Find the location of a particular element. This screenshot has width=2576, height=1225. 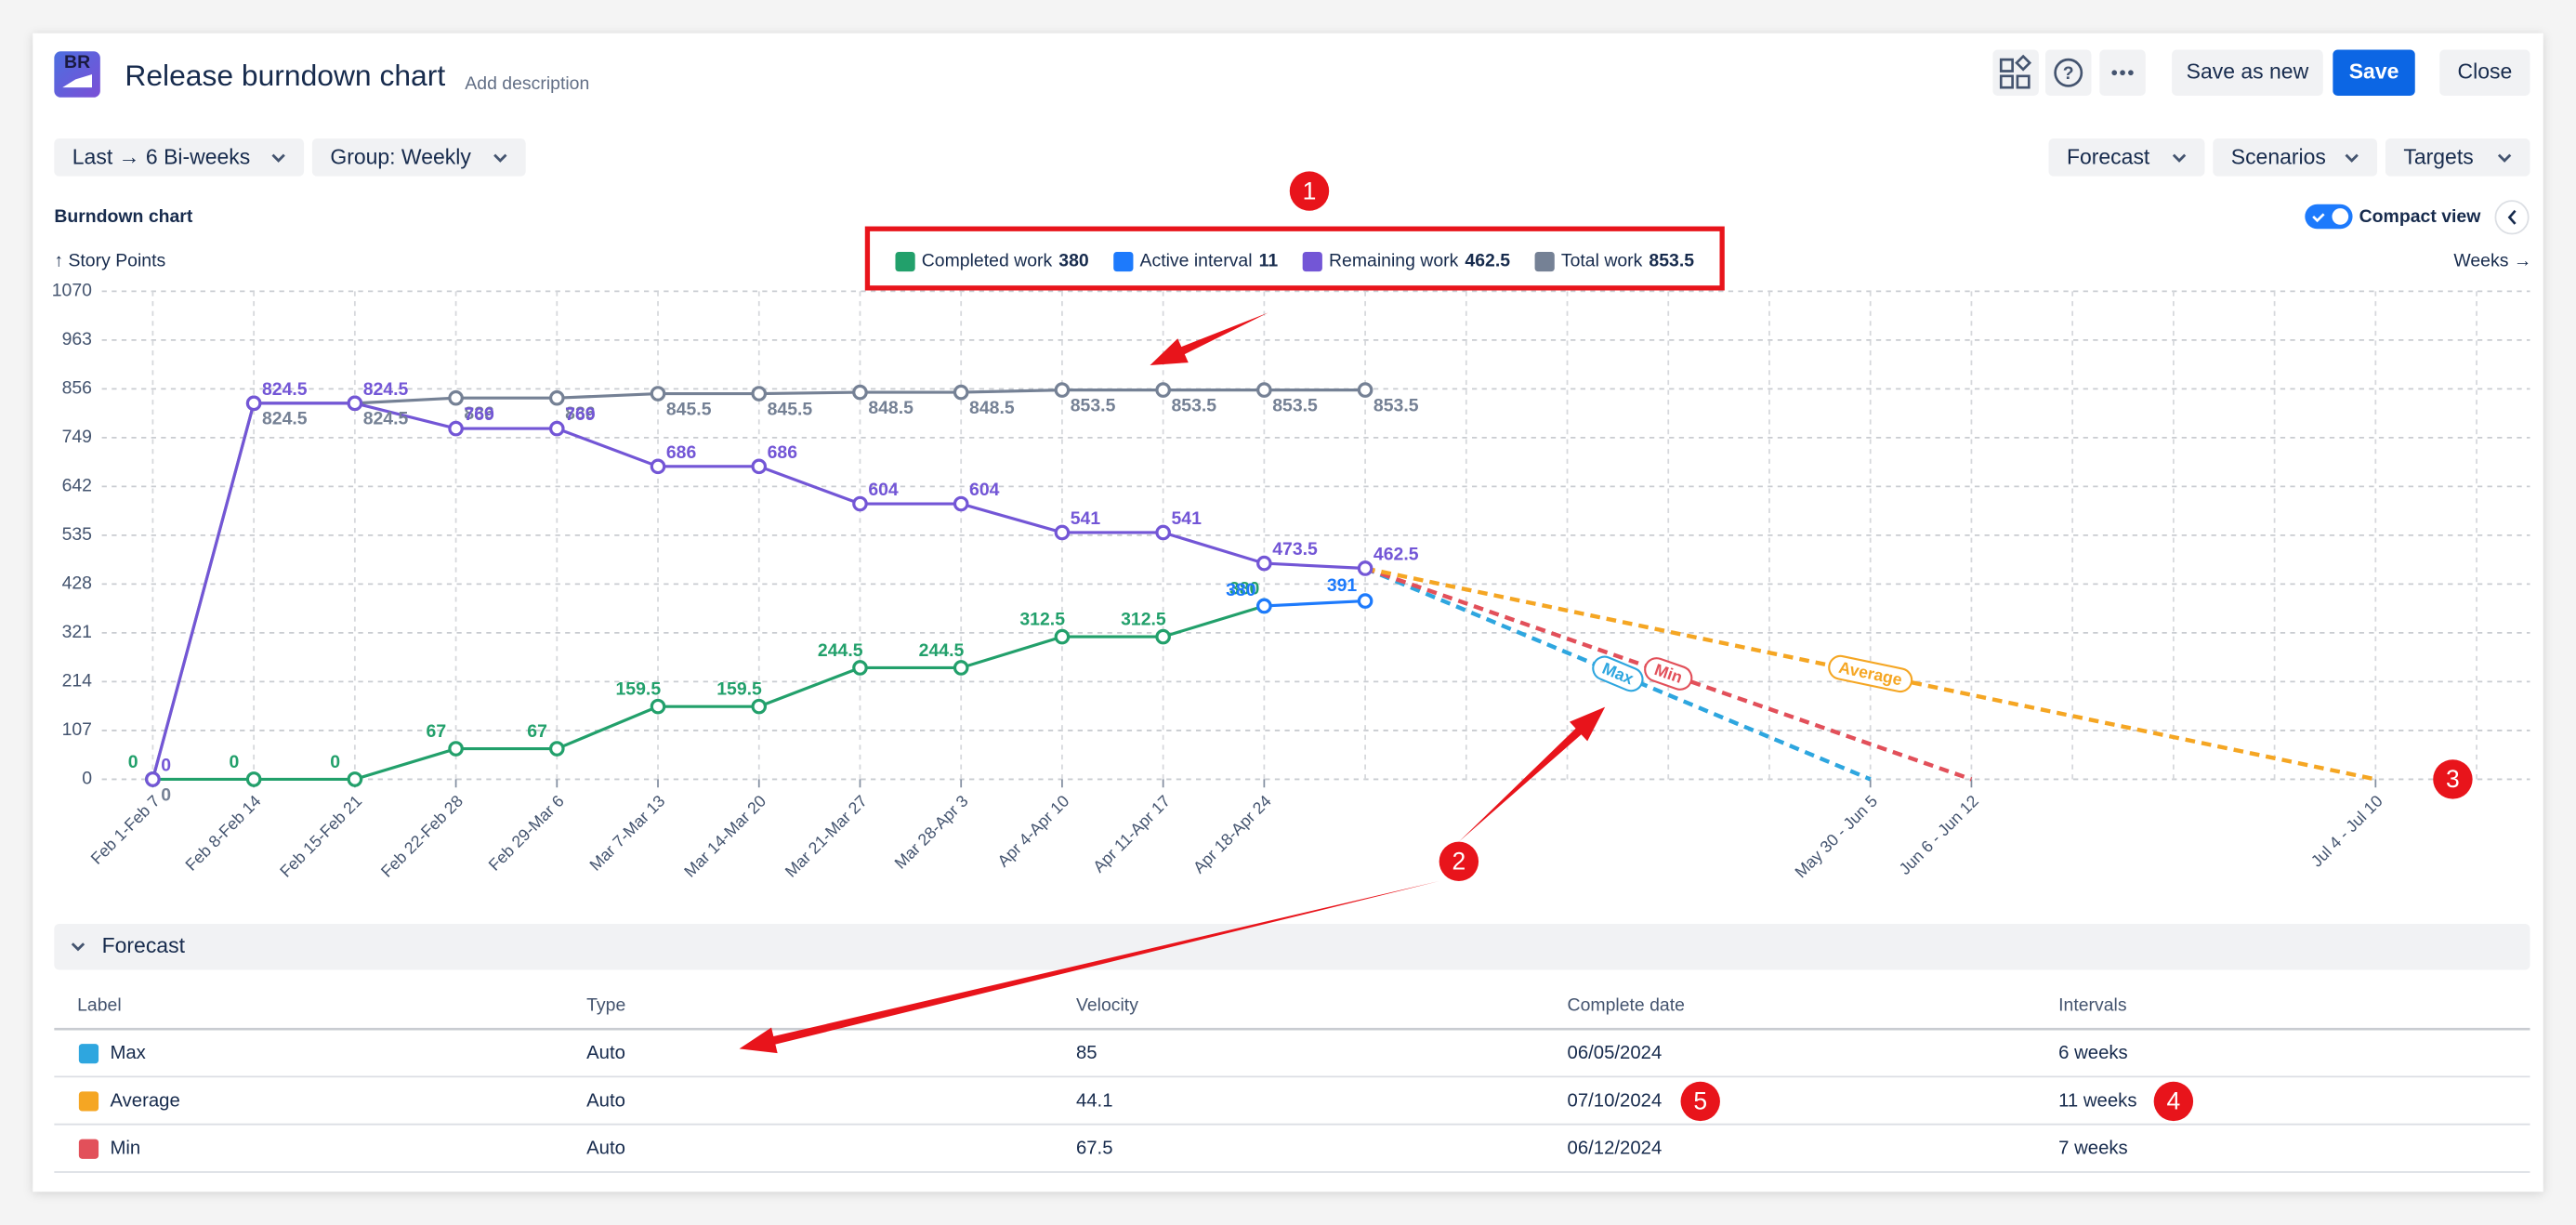

table-cell: 11 weeks is located at coordinates (2097, 1100).